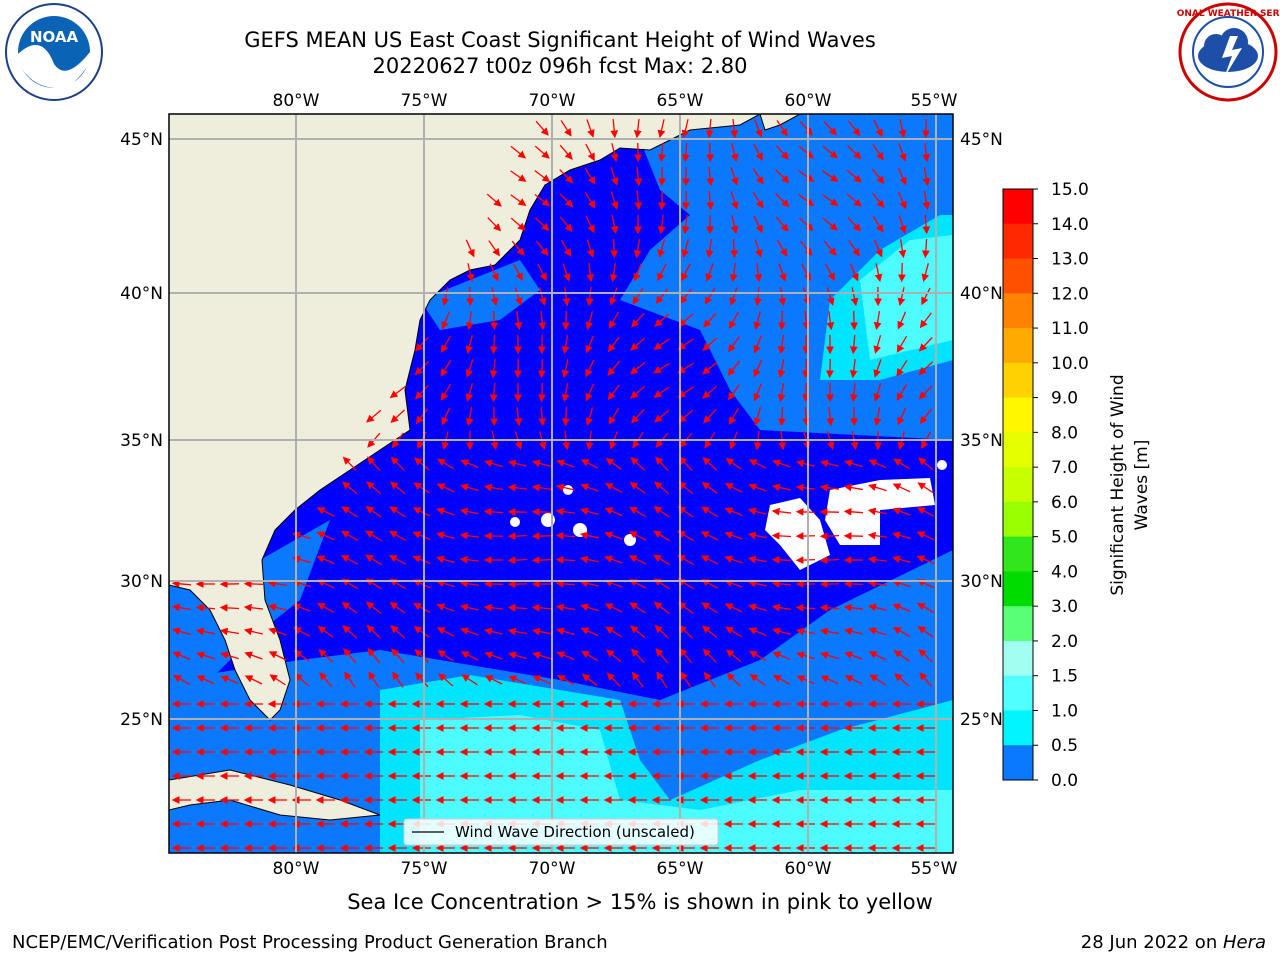 The height and width of the screenshot is (960, 1280). What do you see at coordinates (424, 869) in the screenshot?
I see `lon-label: 75°W` at bounding box center [424, 869].